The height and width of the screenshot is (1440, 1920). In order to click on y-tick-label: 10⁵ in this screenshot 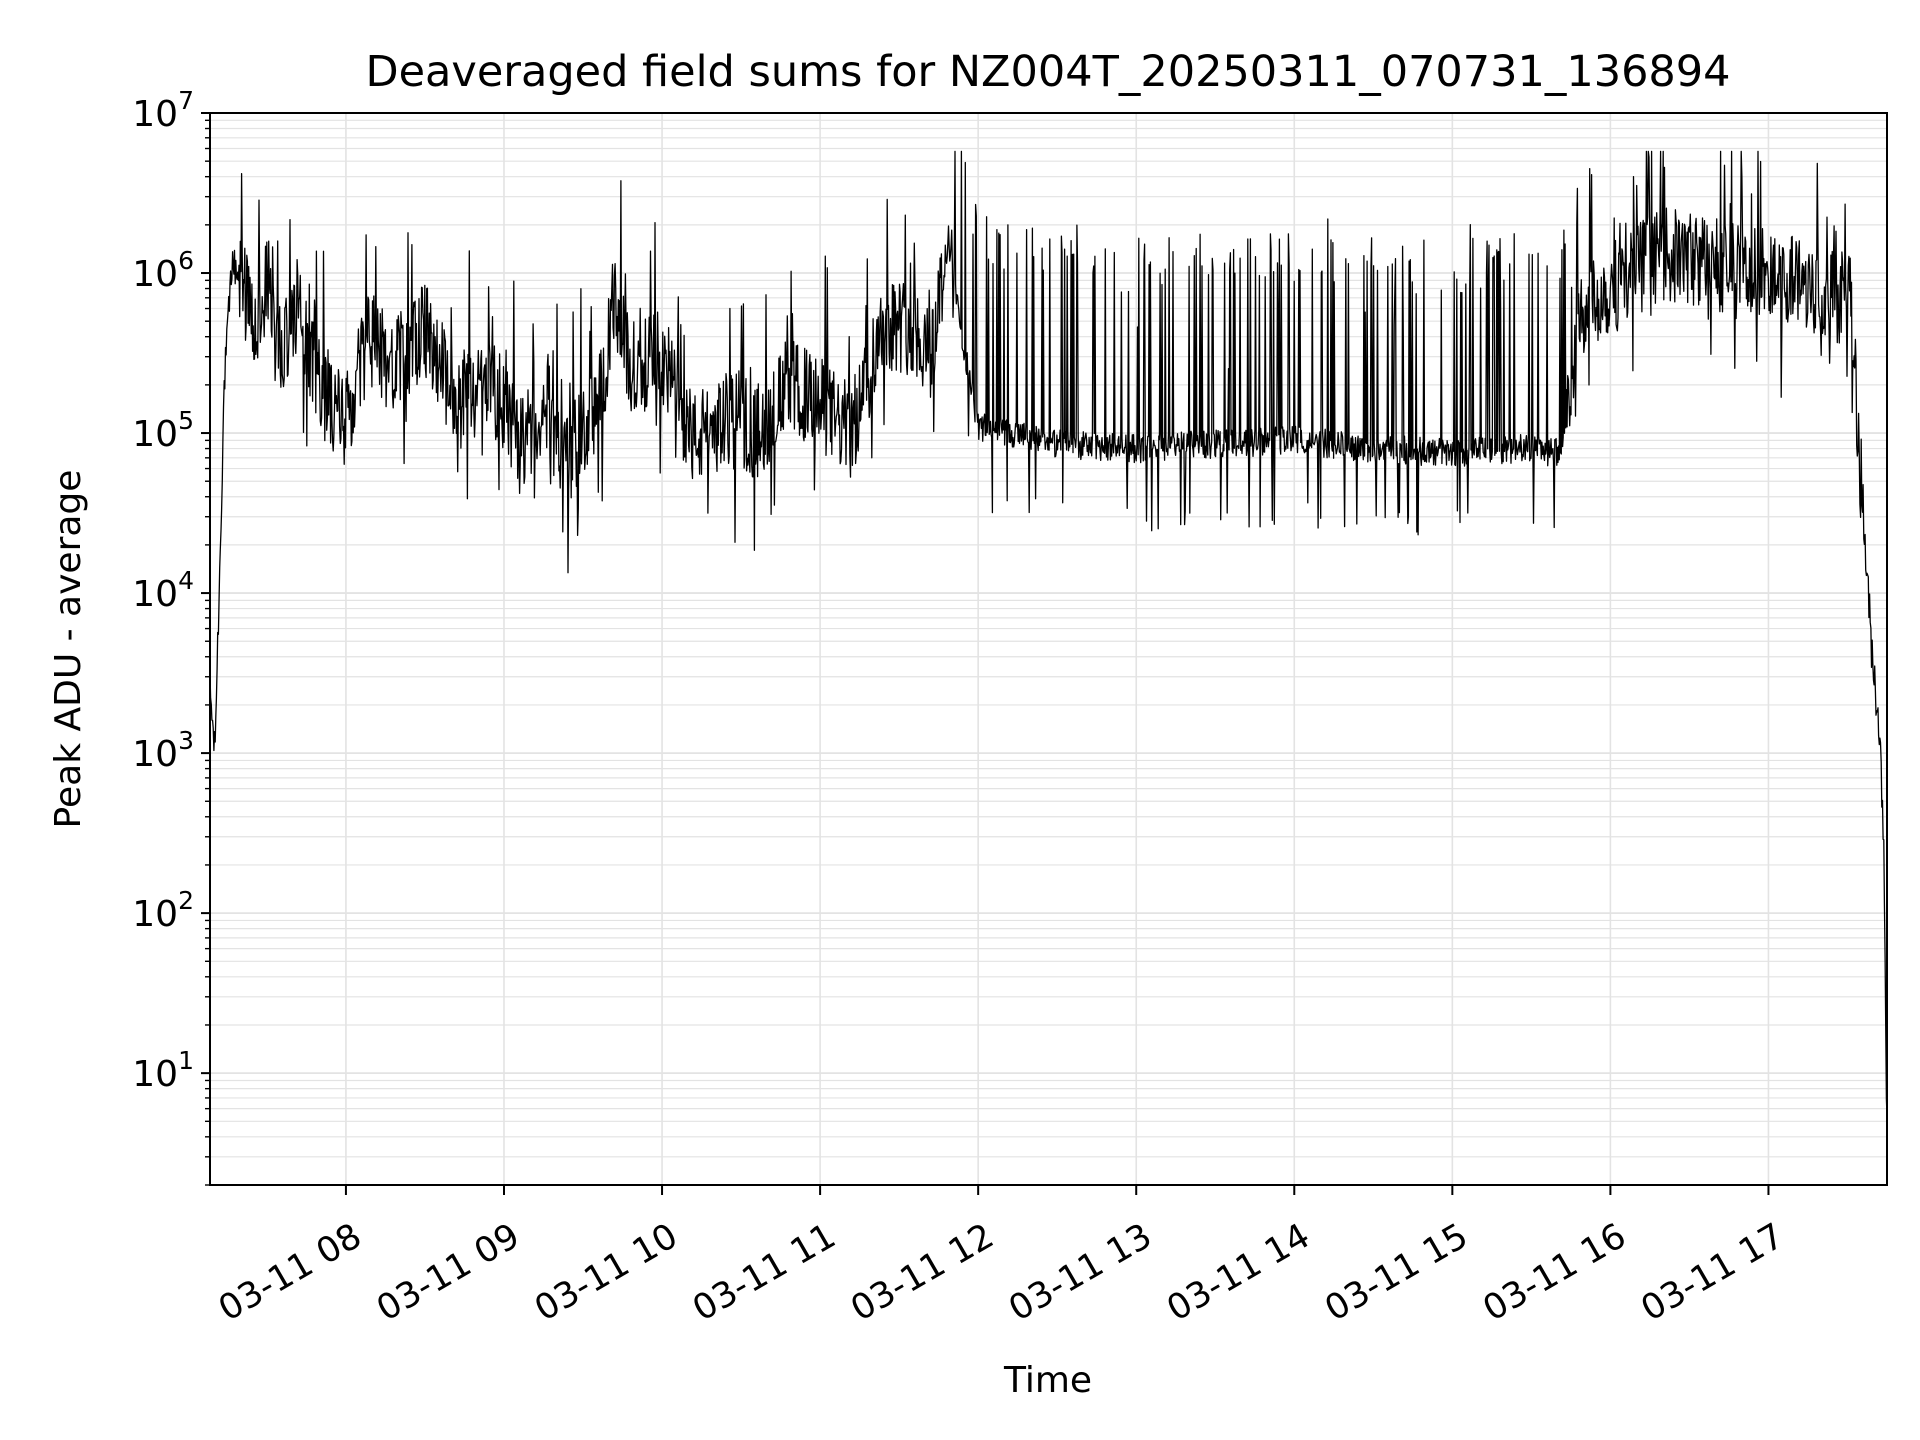, I will do `click(163, 430)`.